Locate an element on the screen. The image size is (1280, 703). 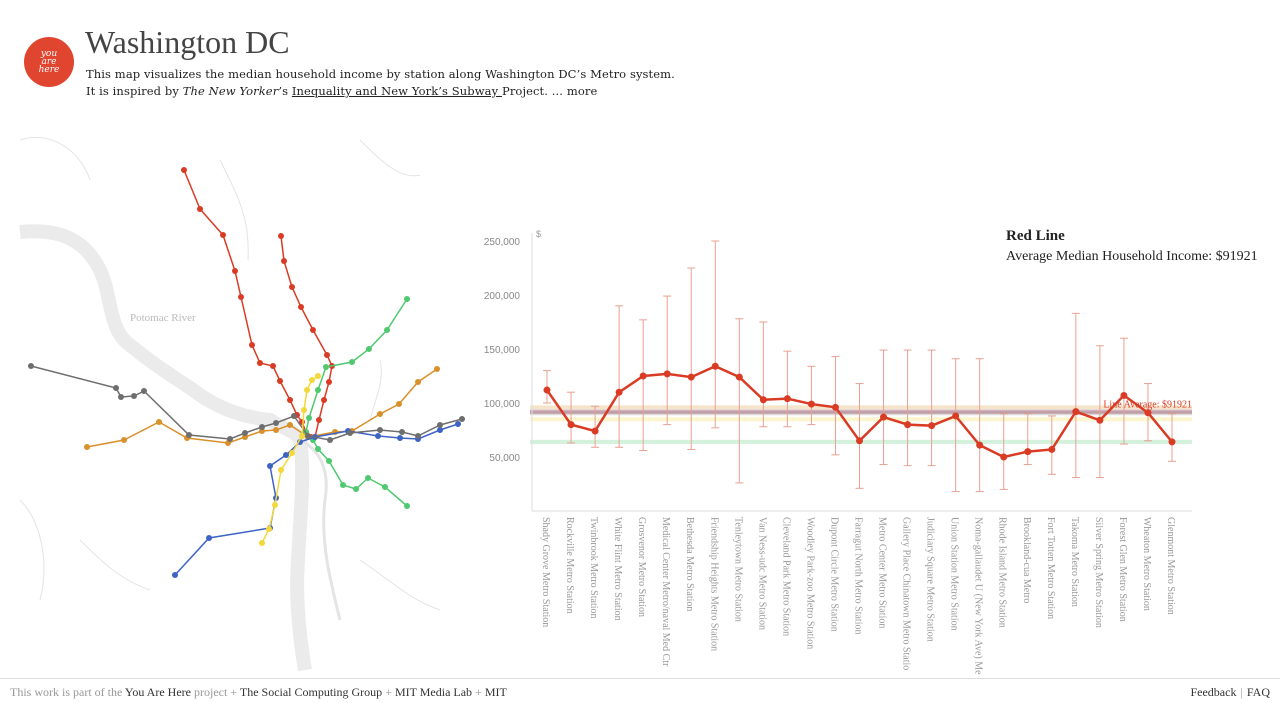
social-computing-link: The Social Computing Group is located at coordinates (311, 692).